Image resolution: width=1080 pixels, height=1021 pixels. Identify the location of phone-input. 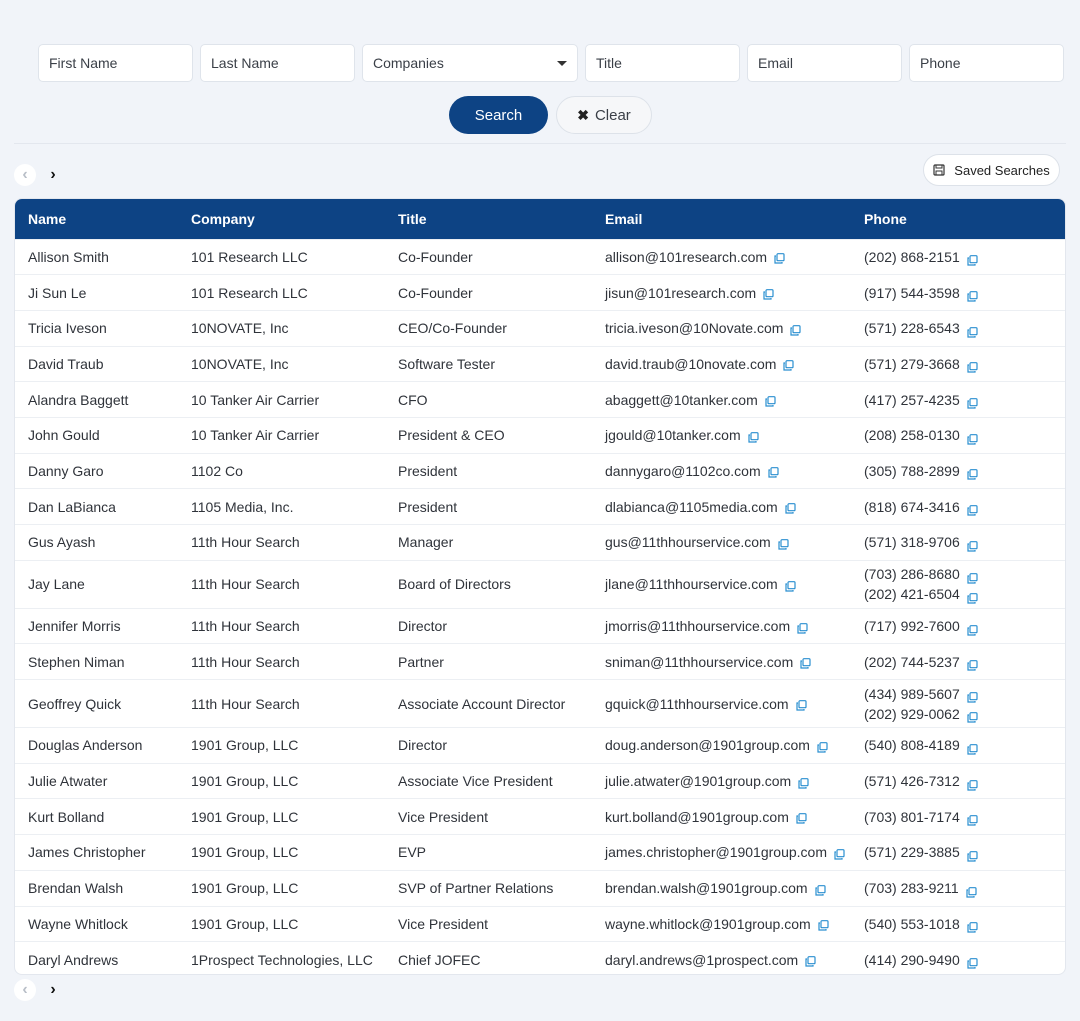
(986, 63).